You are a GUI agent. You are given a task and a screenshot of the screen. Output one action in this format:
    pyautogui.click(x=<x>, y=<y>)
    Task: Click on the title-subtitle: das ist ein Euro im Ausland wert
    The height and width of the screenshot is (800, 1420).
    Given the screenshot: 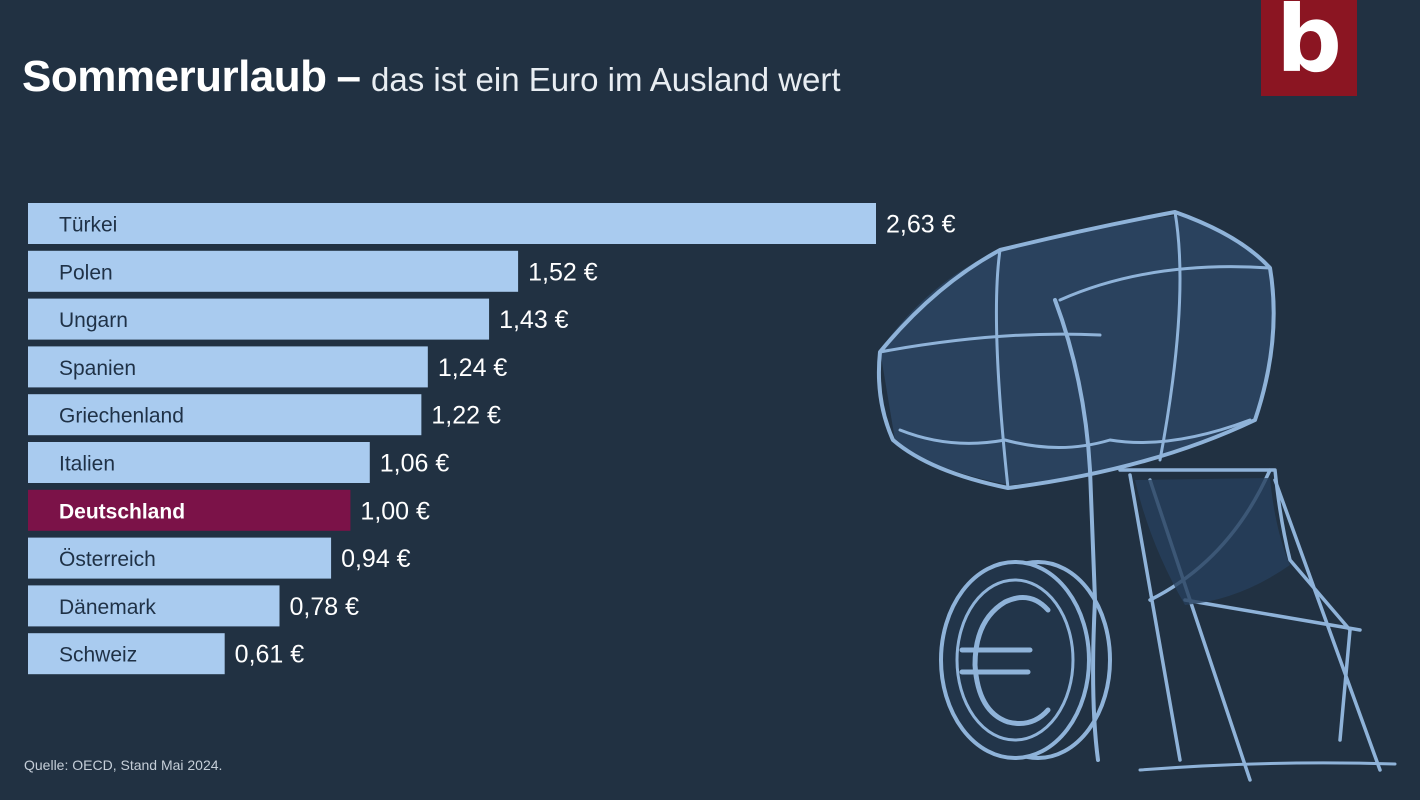 What is the action you would take?
    pyautogui.click(x=606, y=79)
    